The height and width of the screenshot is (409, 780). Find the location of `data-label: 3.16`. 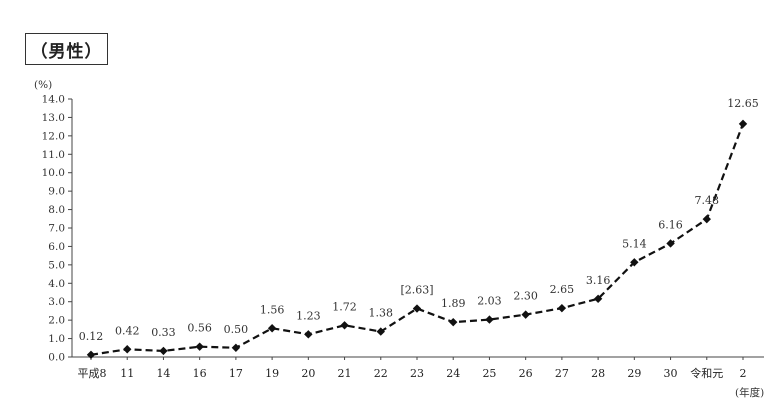

data-label: 3.16 is located at coordinates (598, 280).